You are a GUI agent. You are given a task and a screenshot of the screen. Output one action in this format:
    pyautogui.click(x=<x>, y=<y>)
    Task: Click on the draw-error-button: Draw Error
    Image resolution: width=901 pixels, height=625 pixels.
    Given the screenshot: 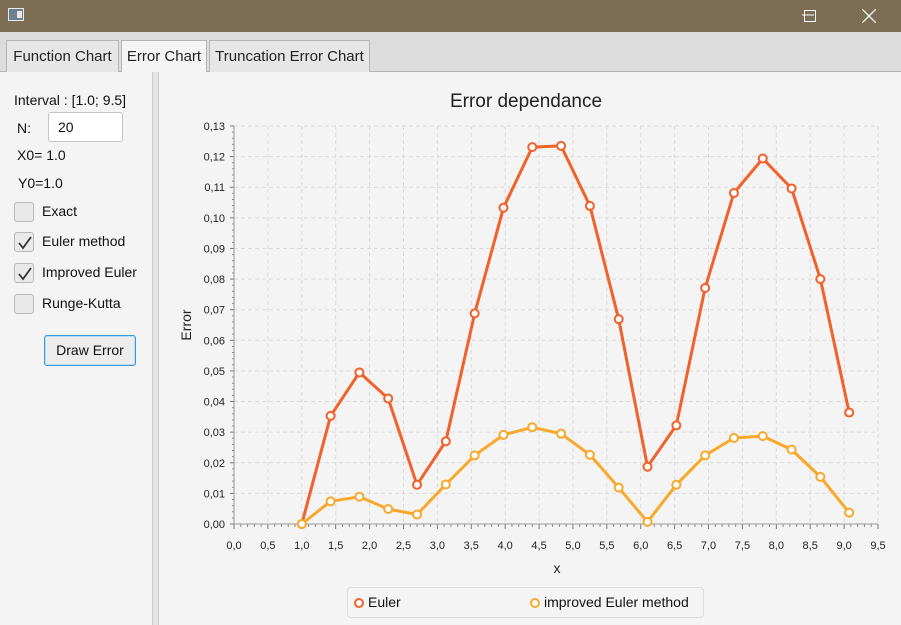 What is the action you would take?
    pyautogui.click(x=90, y=350)
    